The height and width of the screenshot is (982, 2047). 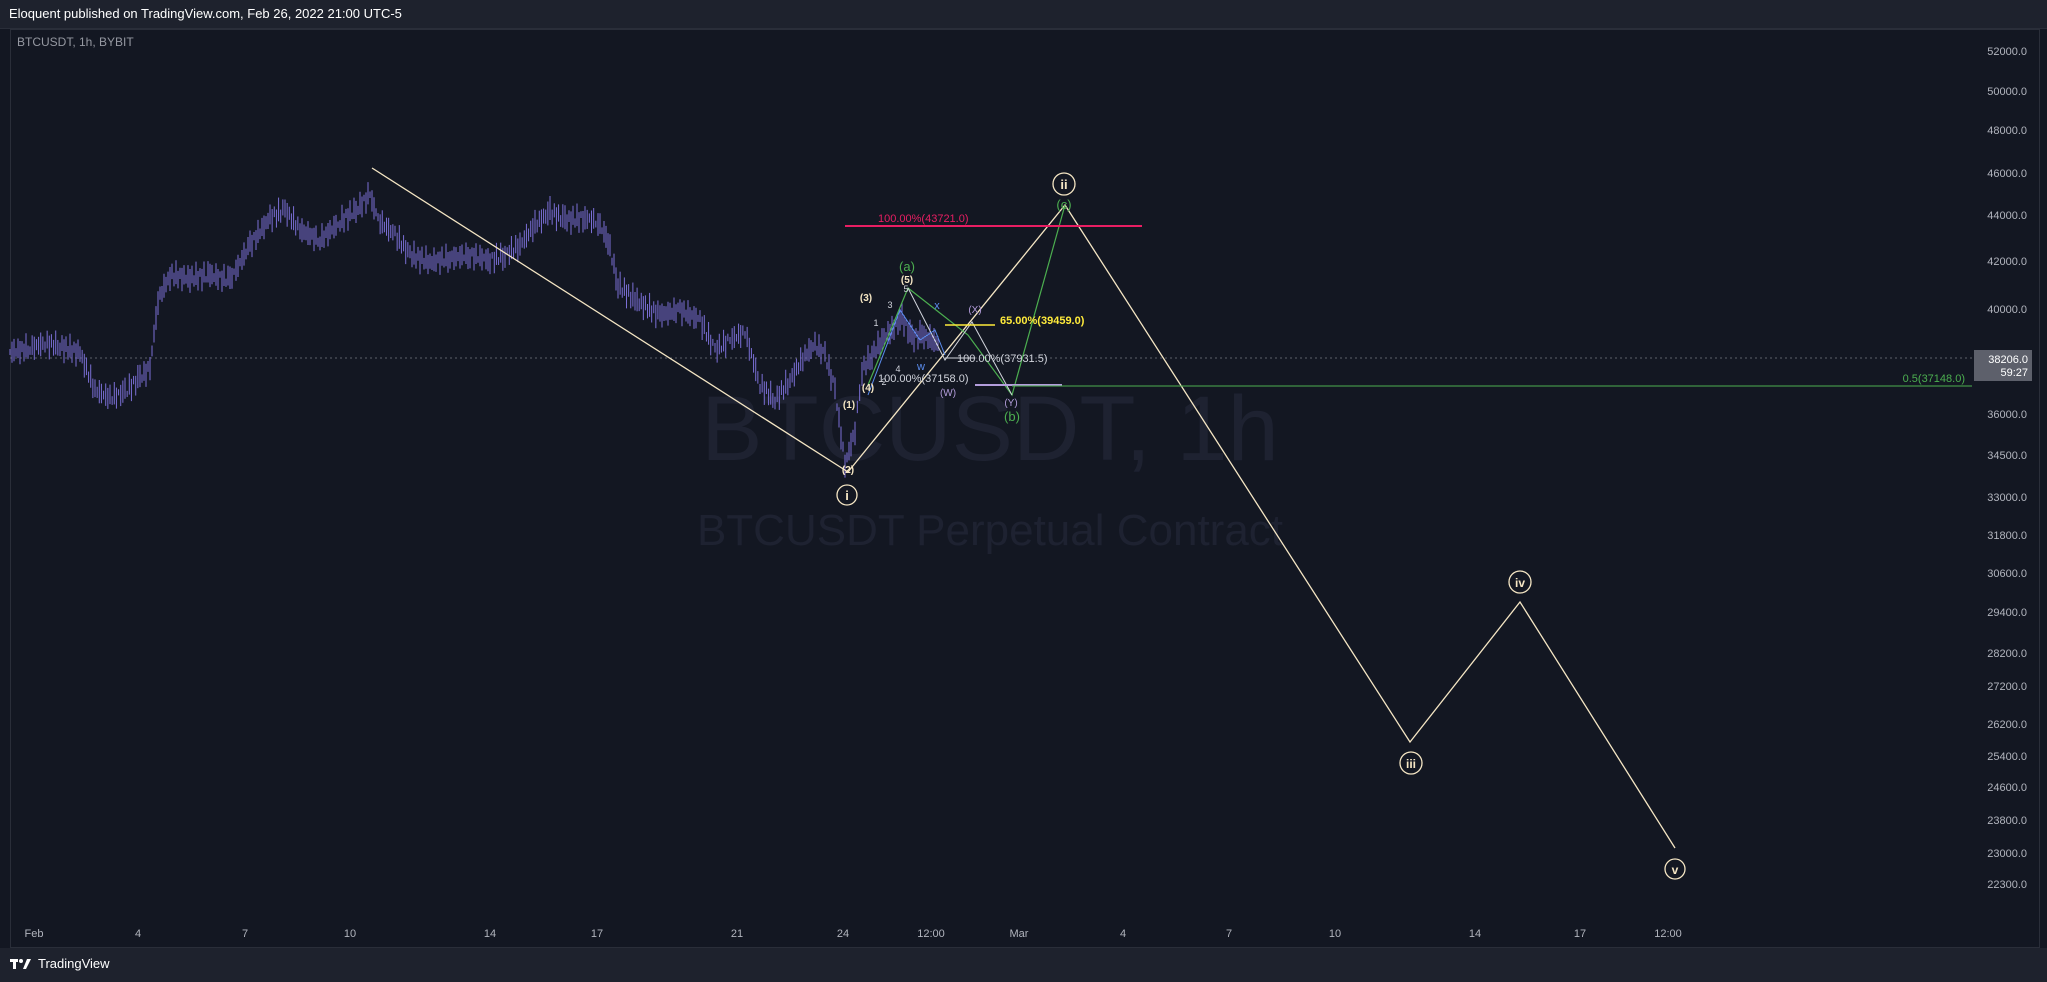 What do you see at coordinates (907, 266) in the screenshot?
I see `wave-label-a: (a)` at bounding box center [907, 266].